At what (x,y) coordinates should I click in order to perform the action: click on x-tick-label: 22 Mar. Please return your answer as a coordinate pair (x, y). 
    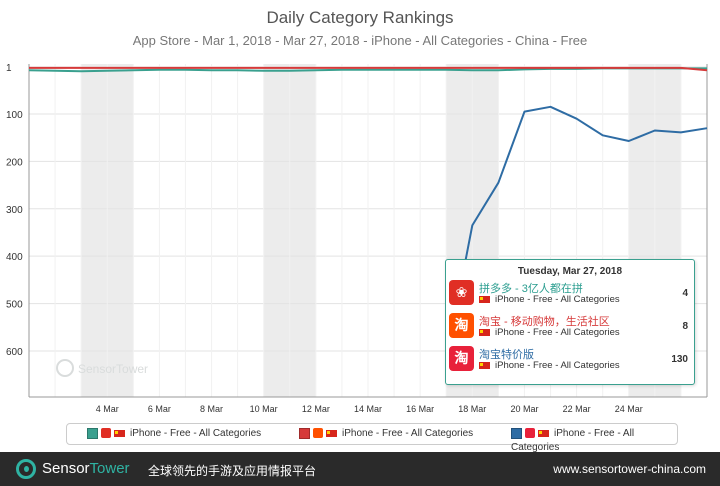
    Looking at the image, I should click on (577, 409).